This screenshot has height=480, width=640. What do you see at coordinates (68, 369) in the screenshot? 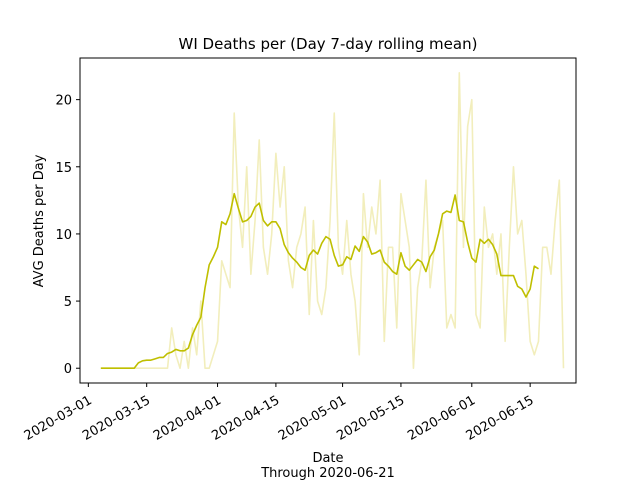
I see `y-tick-label: 0` at bounding box center [68, 369].